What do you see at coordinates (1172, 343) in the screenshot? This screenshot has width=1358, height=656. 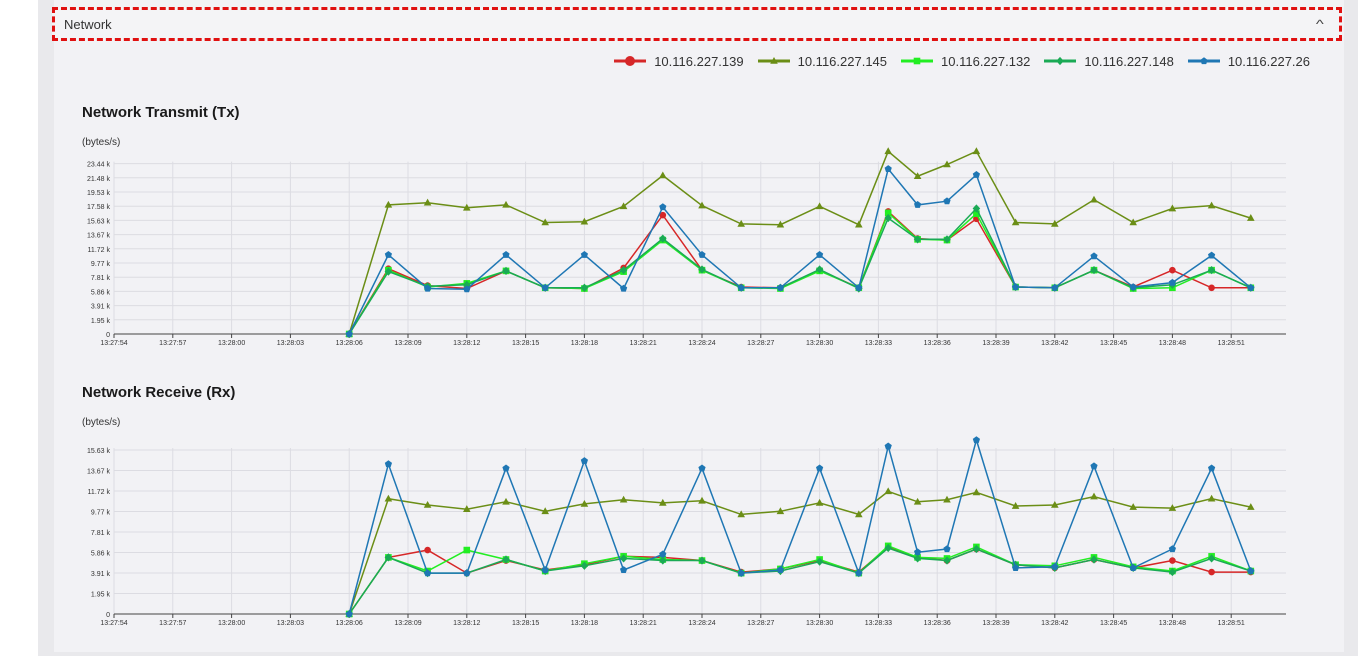 I see `x-tick-label: 13:28:48` at bounding box center [1172, 343].